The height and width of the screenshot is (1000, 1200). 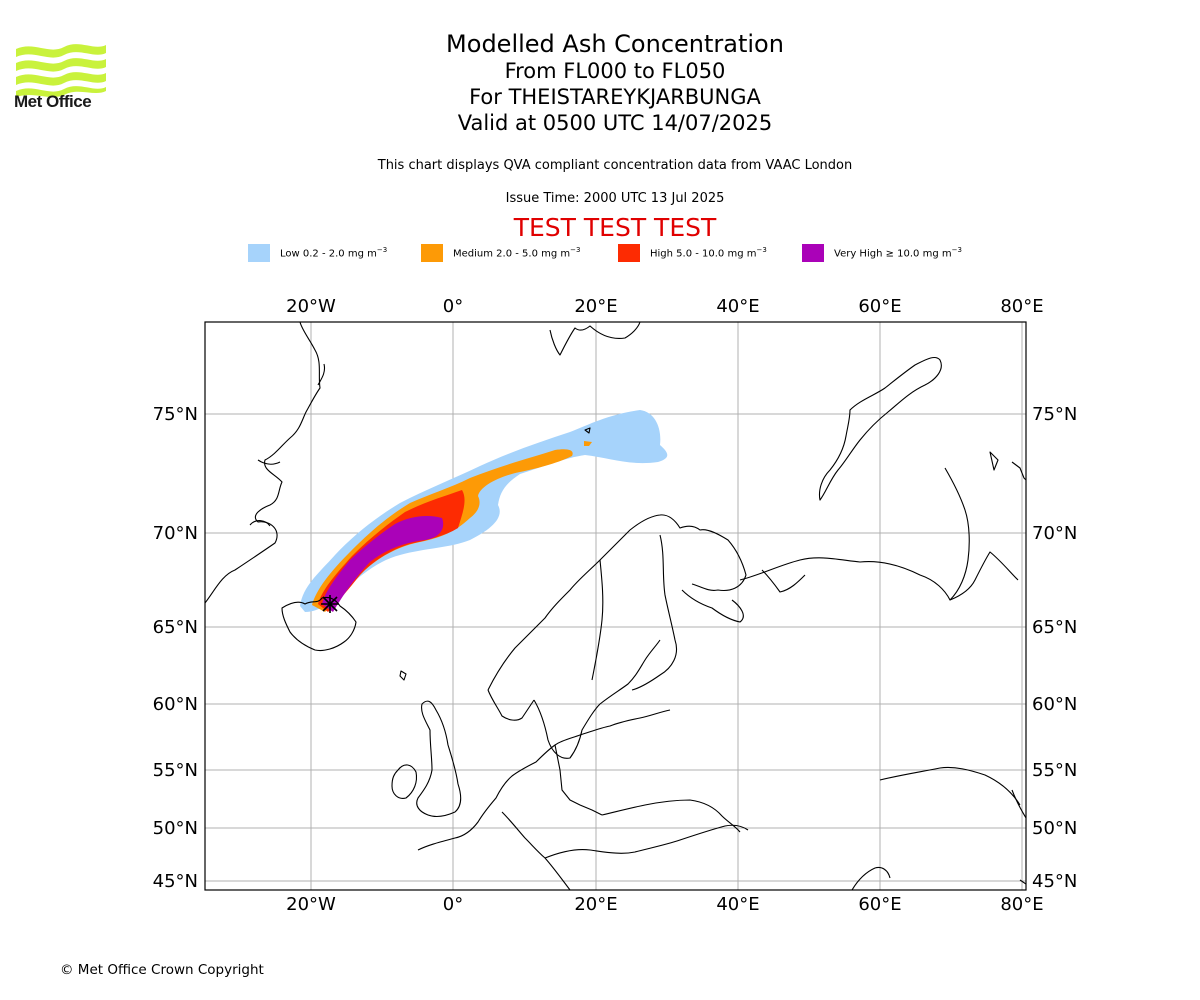 I want to click on tick-lat-55-left: 55°N, so click(x=175, y=770).